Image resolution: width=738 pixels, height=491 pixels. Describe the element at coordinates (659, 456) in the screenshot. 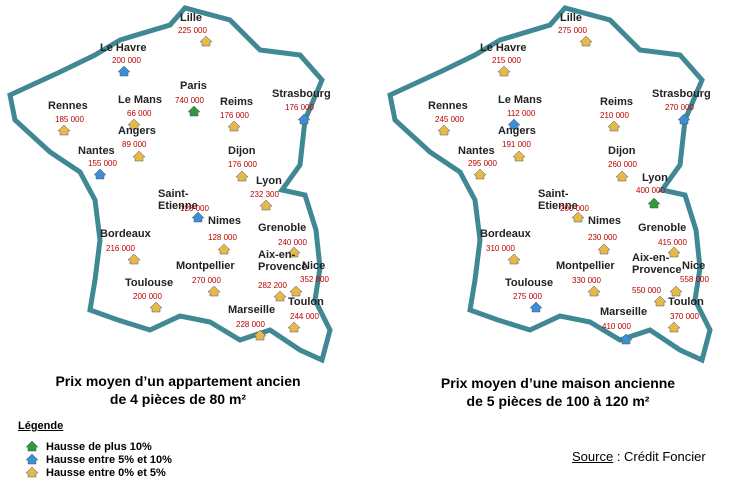

I see `source-text: : Crédit Foncier` at that location.